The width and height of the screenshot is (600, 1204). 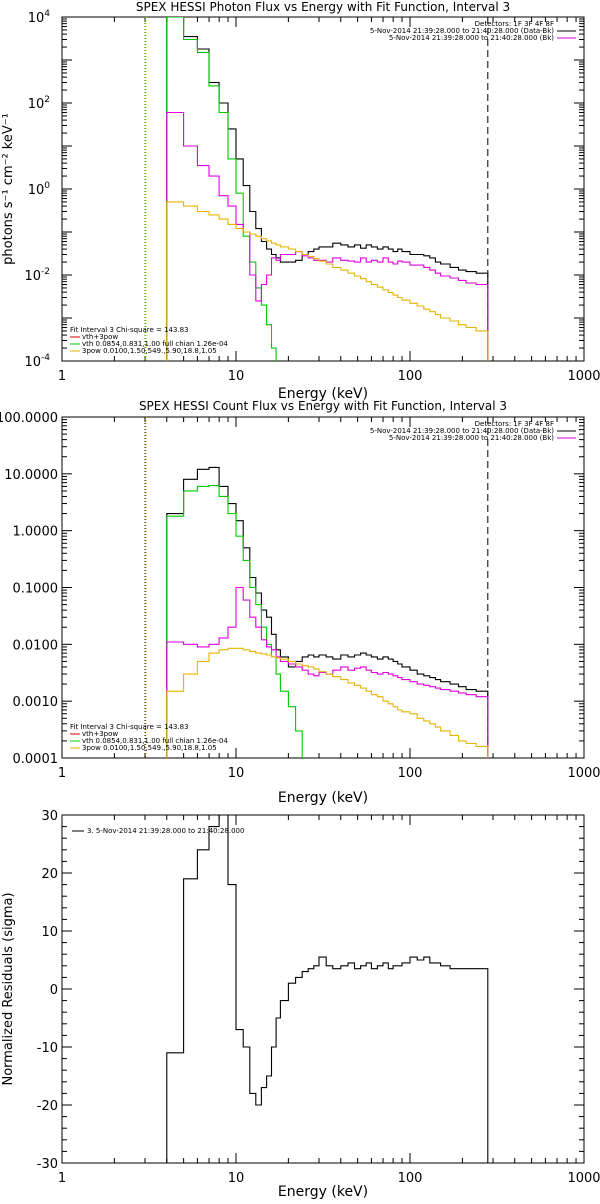 What do you see at coordinates (36, 702) in the screenshot?
I see `y-tick-label: 0.0010` at bounding box center [36, 702].